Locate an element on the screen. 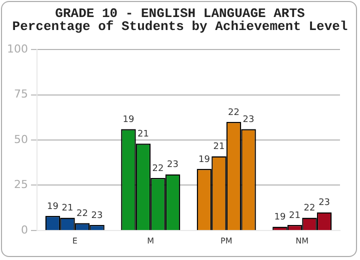 Image resolution: width=360 pixels, height=260 pixels. series-label: 19 is located at coordinates (52, 207).